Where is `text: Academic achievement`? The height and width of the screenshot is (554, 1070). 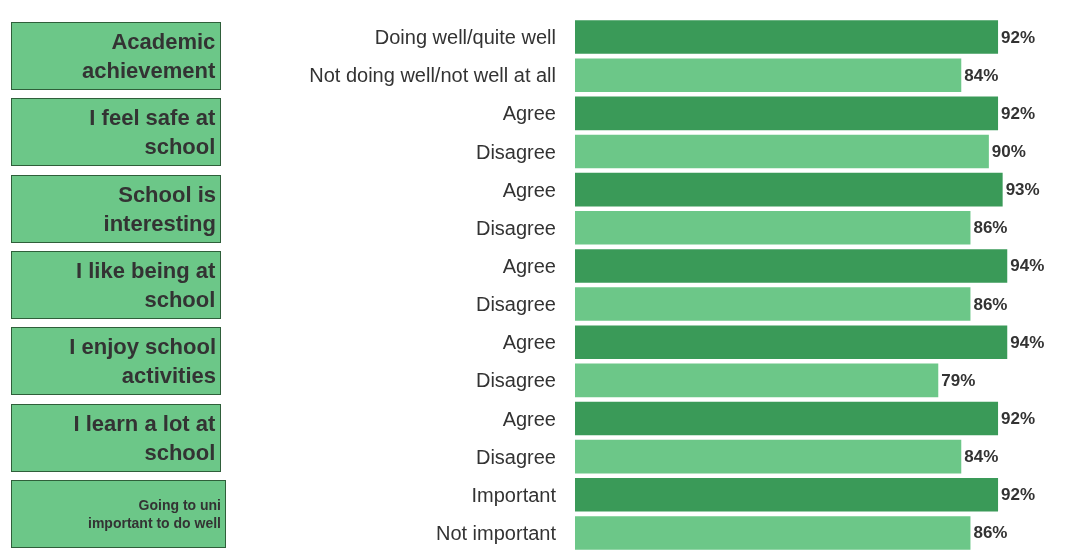 text: Academic achievement is located at coordinates (149, 56).